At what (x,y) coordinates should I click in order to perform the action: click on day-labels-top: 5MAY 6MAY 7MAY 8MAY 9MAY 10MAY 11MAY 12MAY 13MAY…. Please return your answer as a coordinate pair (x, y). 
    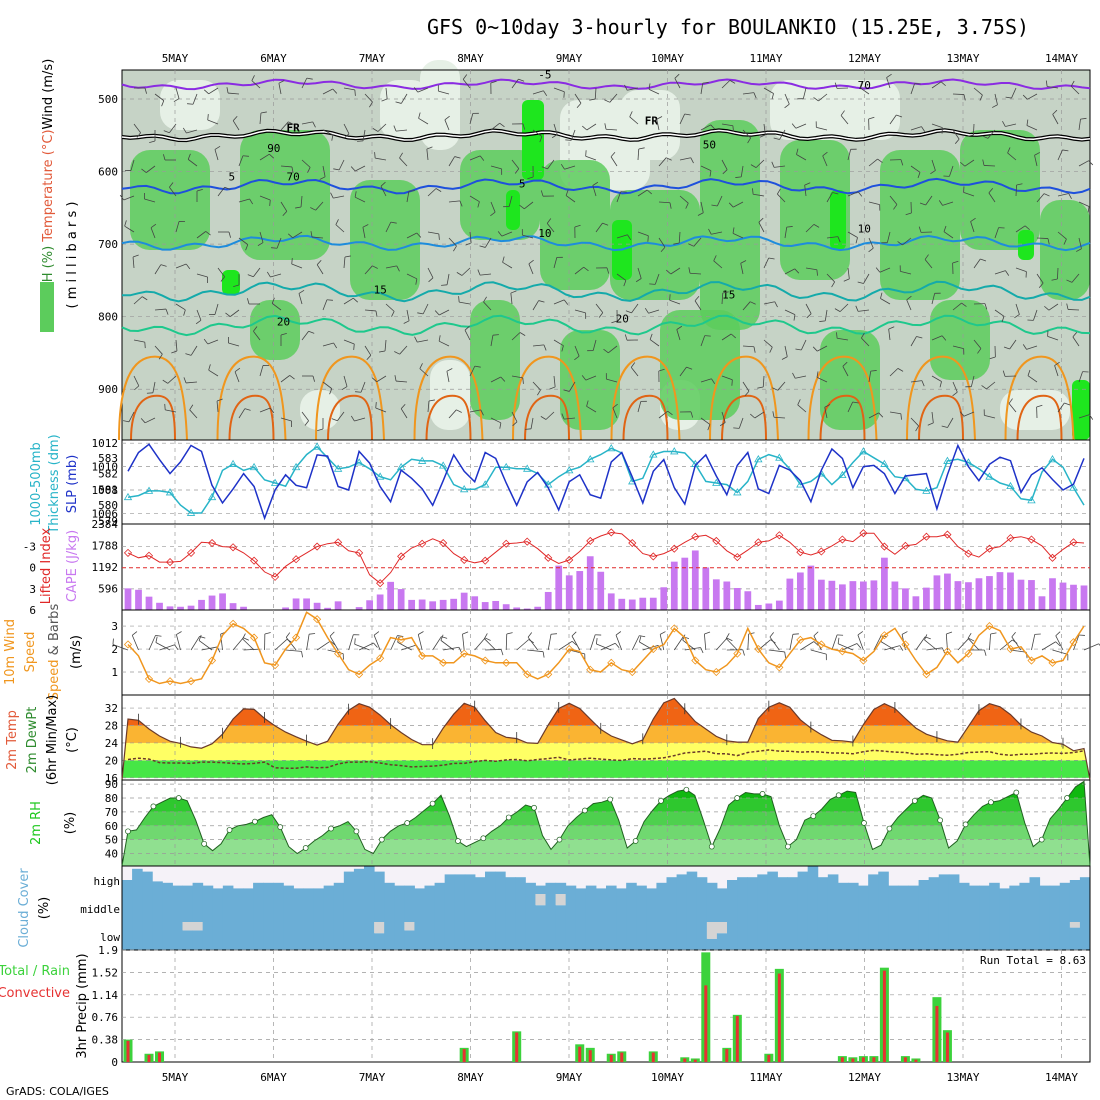
    Looking at the image, I should click on (620, 58).